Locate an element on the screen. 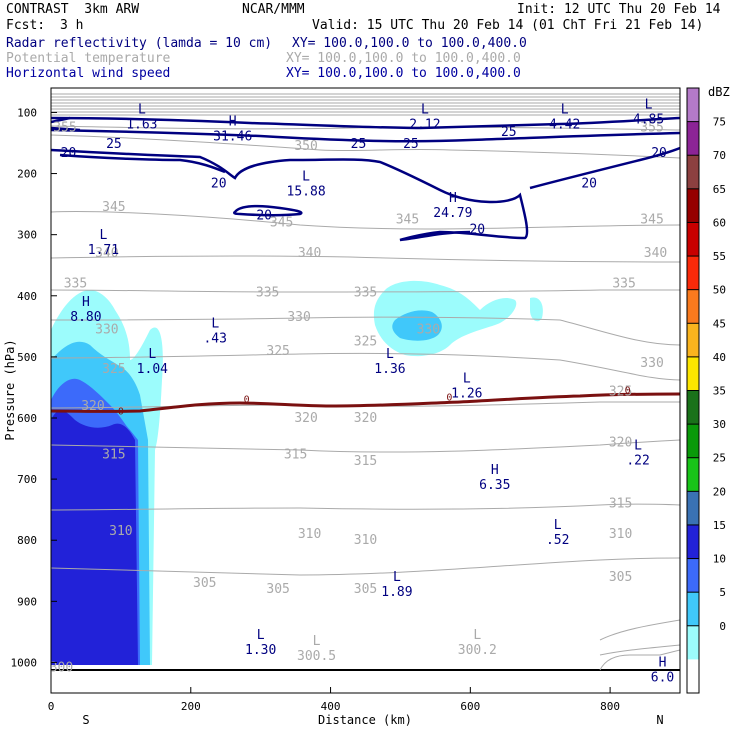 This screenshot has height=740, width=740. colorbar-label: 25 is located at coordinates (719, 458).